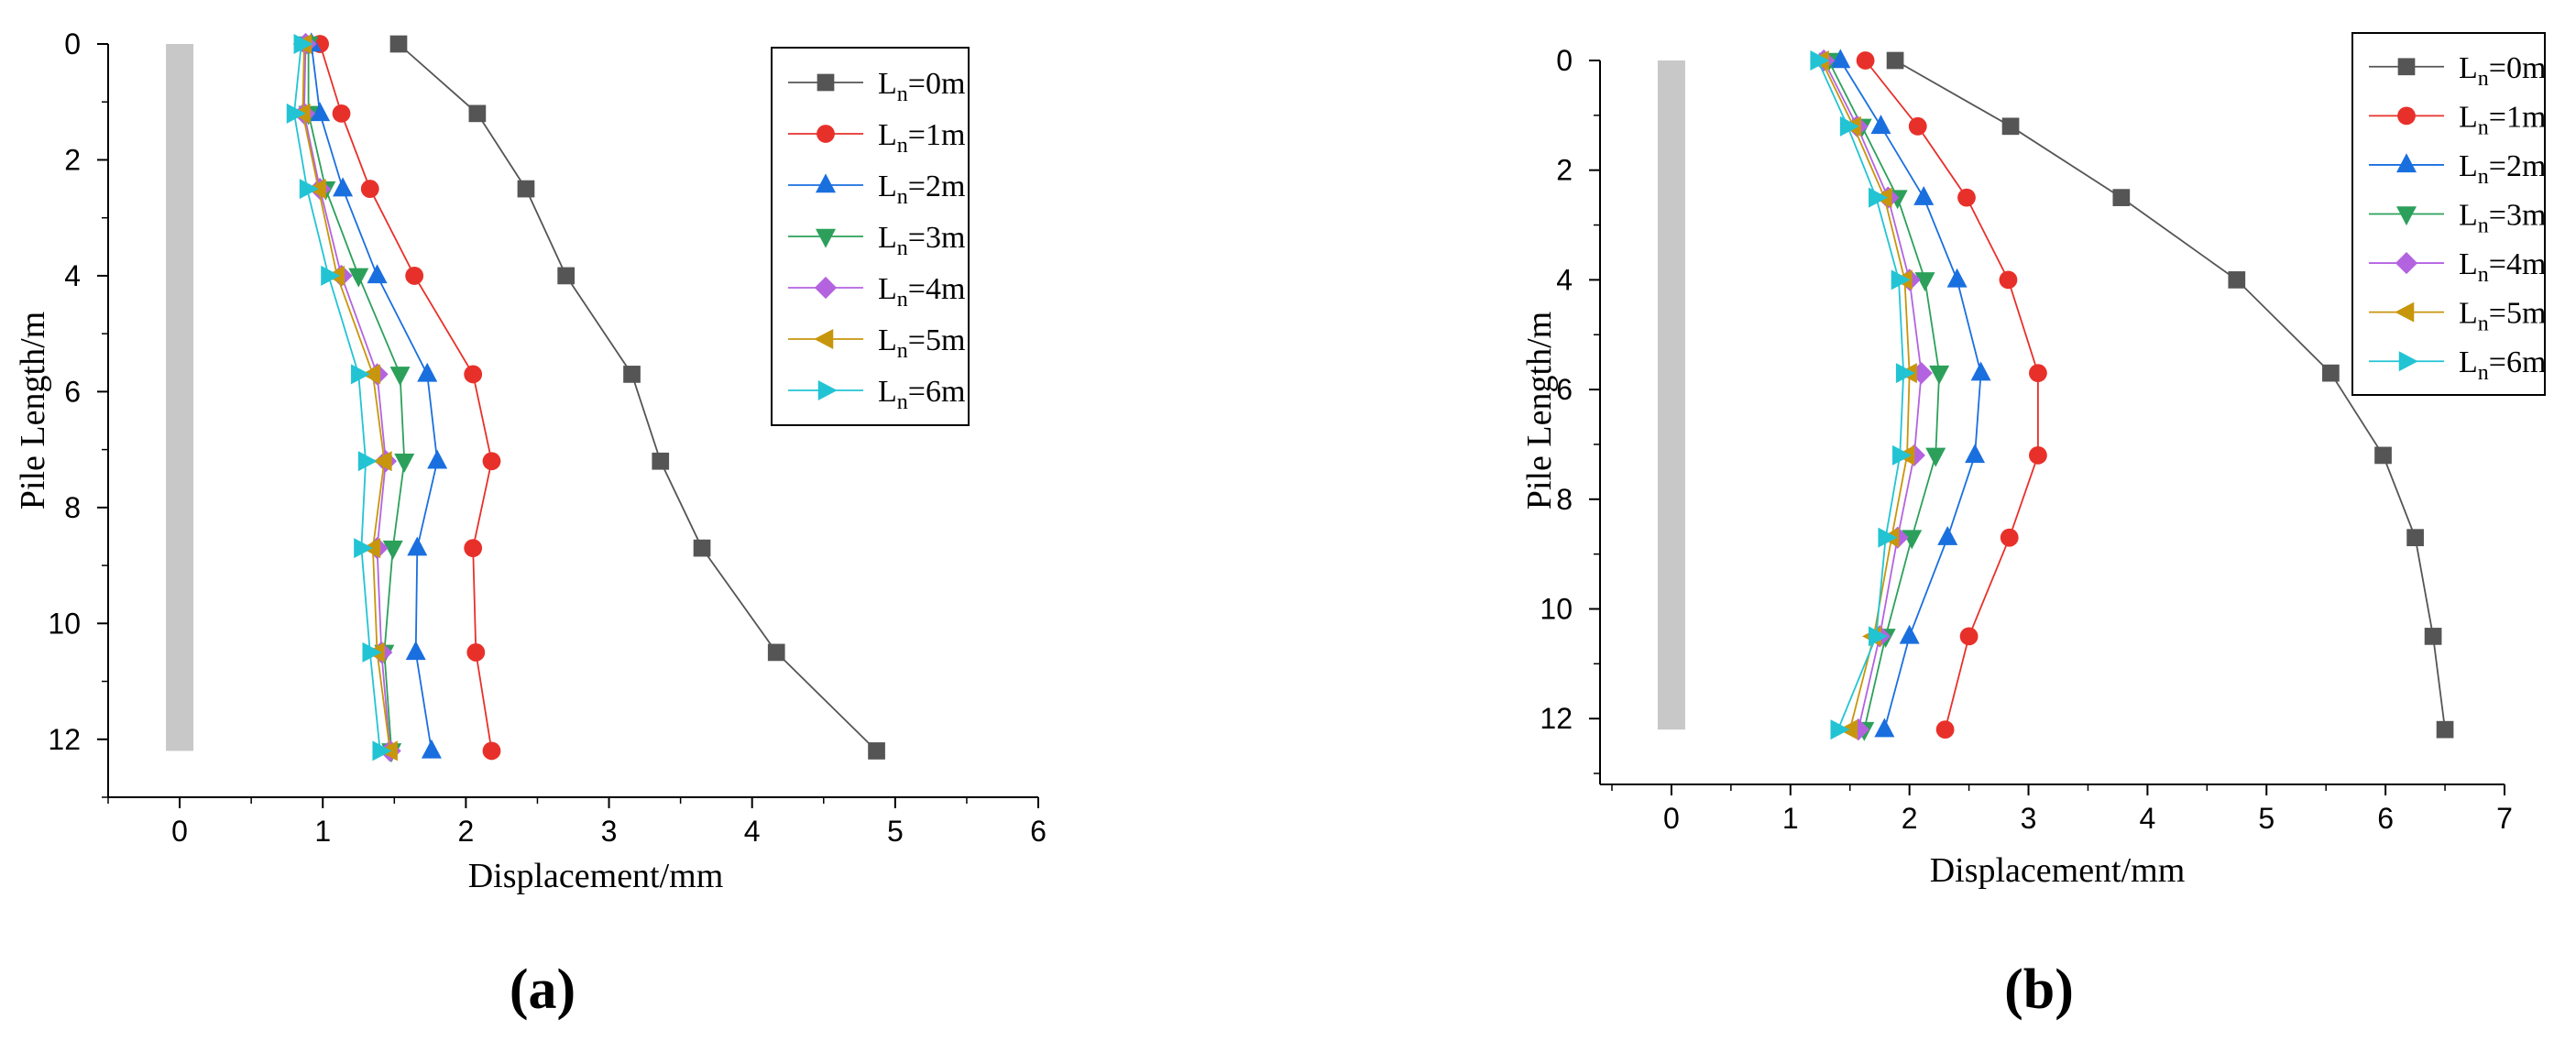 The width and height of the screenshot is (2576, 1041). I want to click on x-tick-label: 2, so click(465, 831).